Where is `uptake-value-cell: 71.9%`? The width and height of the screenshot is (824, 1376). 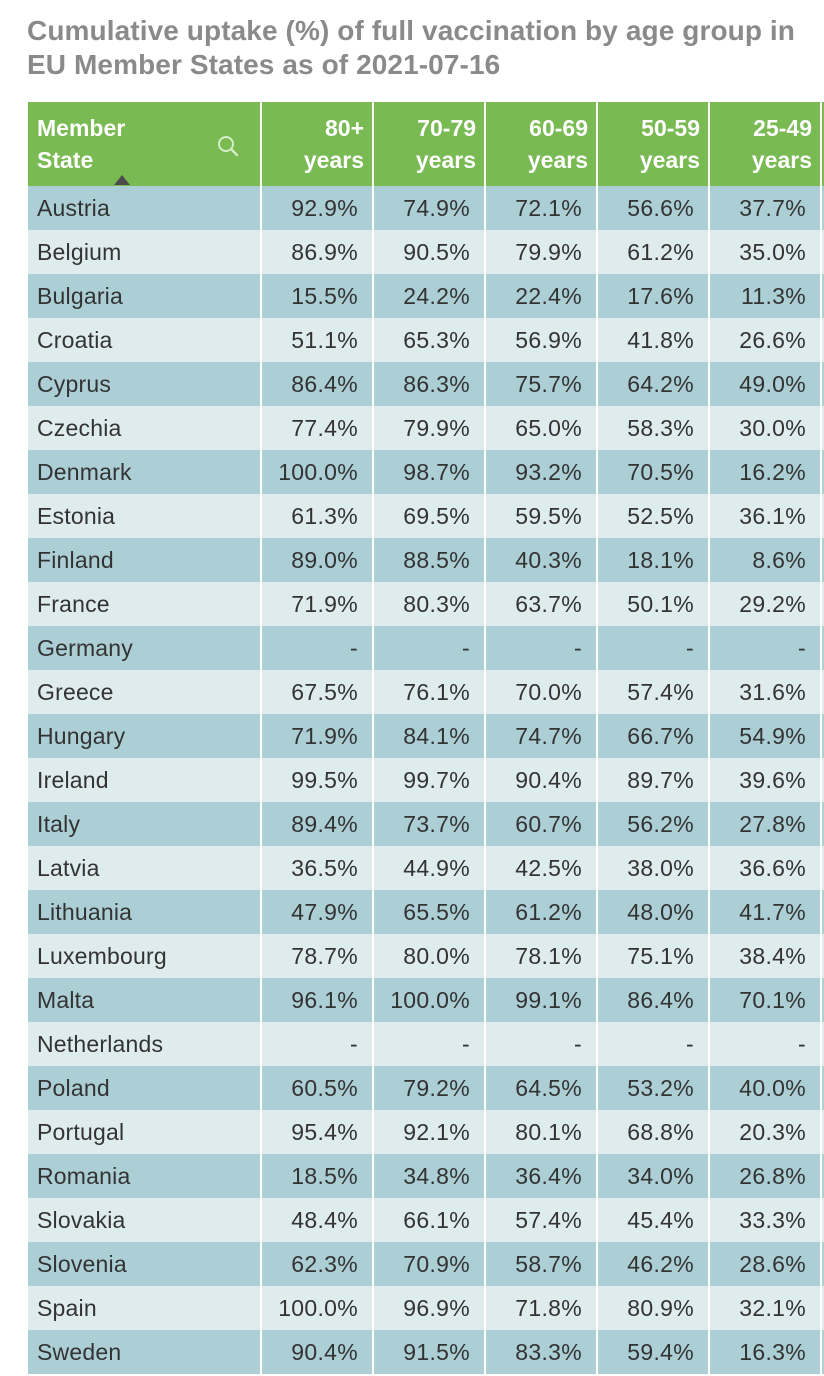
uptake-value-cell: 71.9% is located at coordinates (317, 604).